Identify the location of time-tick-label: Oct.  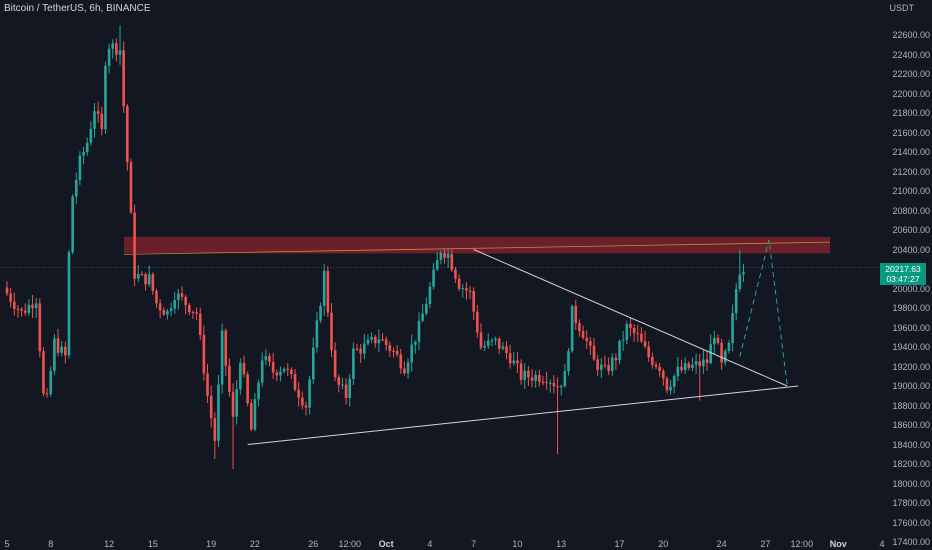
(386, 544).